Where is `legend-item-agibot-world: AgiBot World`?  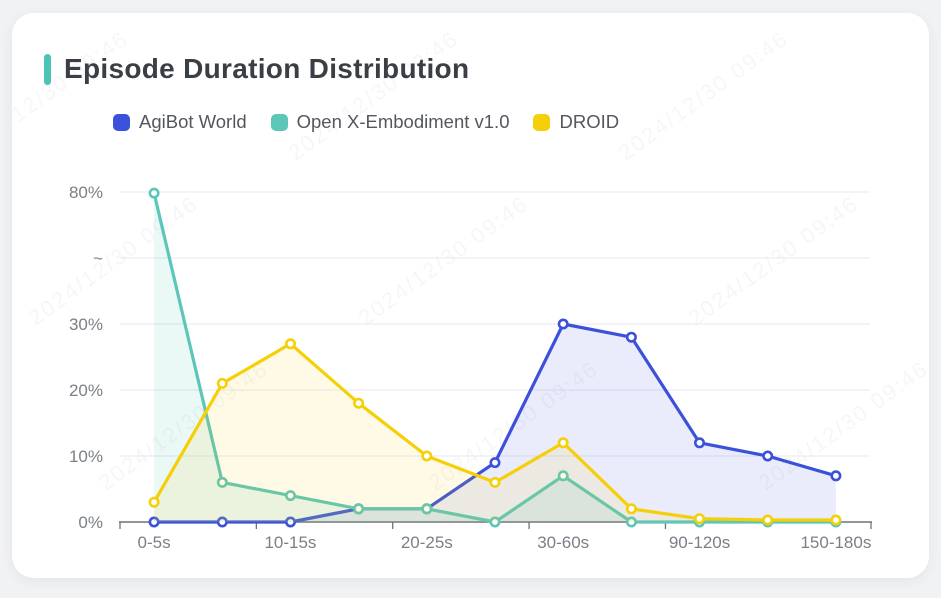
legend-item-agibot-world: AgiBot World is located at coordinates (180, 122).